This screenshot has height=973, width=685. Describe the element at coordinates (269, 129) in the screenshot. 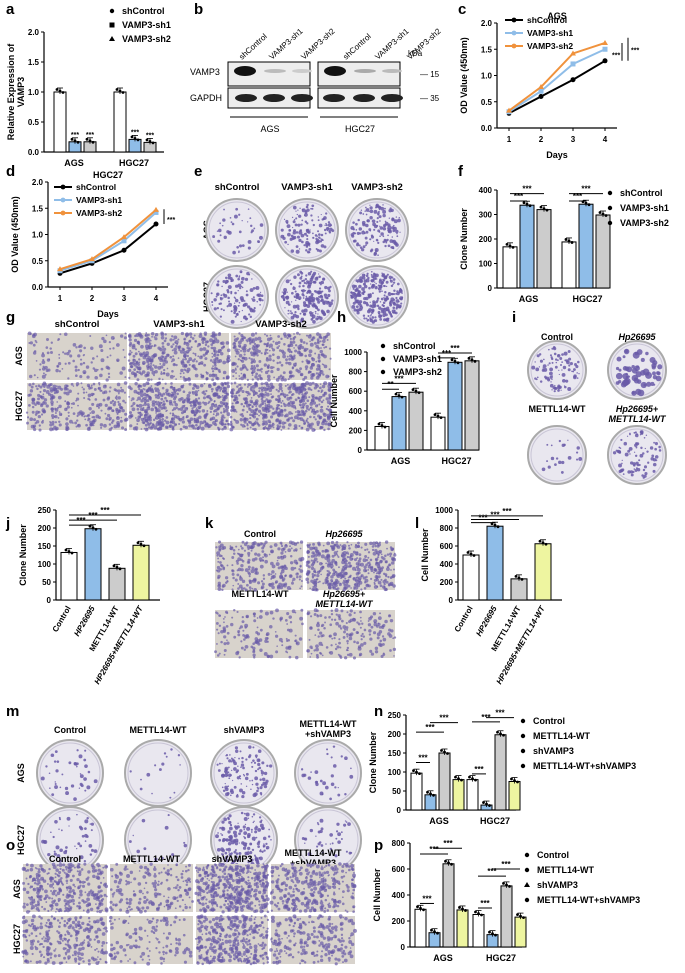

I see `panel-b-cell: AGS` at that location.